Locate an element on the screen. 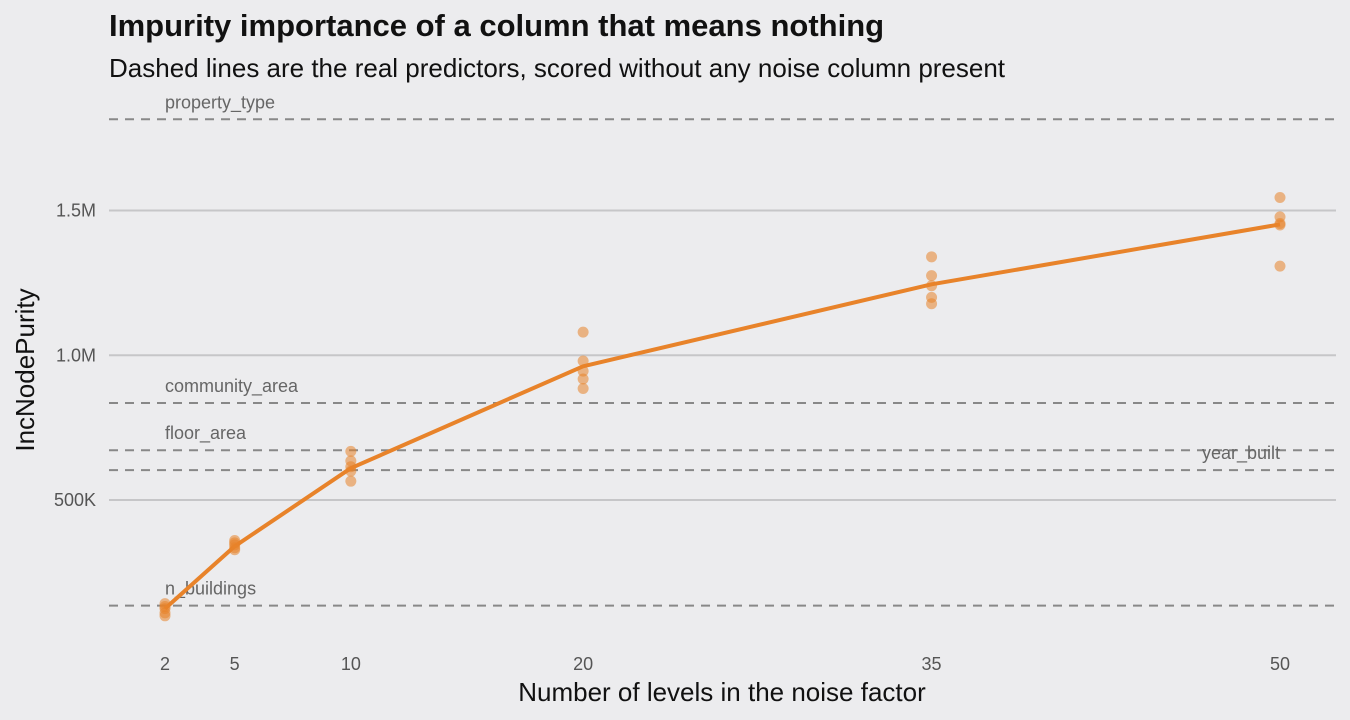 This screenshot has width=1350, height=720. y-tick-labels: 500K 1.0M 1.5M is located at coordinates (75, 356).